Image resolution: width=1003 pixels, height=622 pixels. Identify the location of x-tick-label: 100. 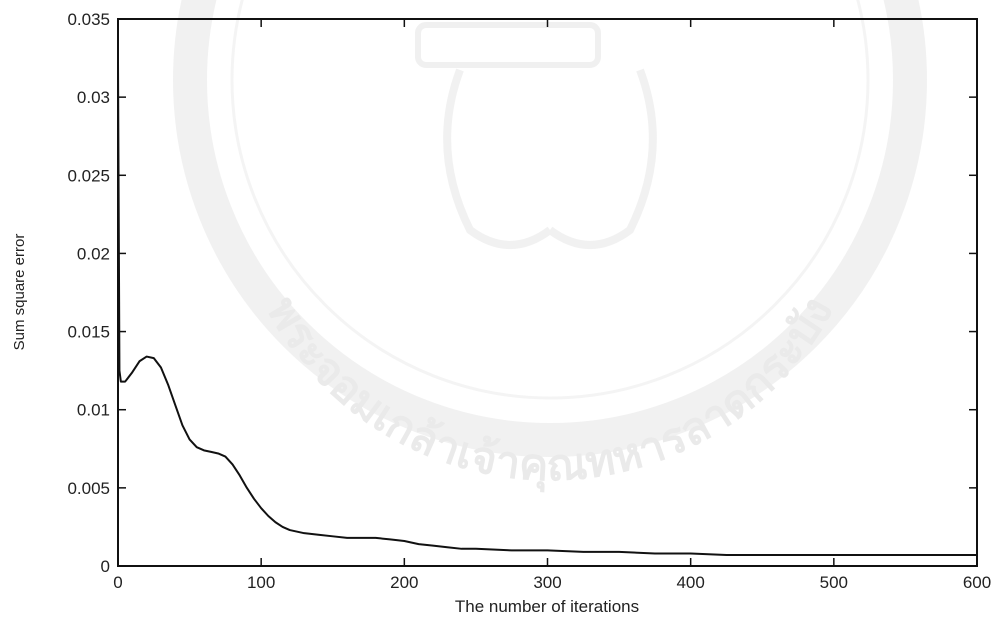
(261, 582).